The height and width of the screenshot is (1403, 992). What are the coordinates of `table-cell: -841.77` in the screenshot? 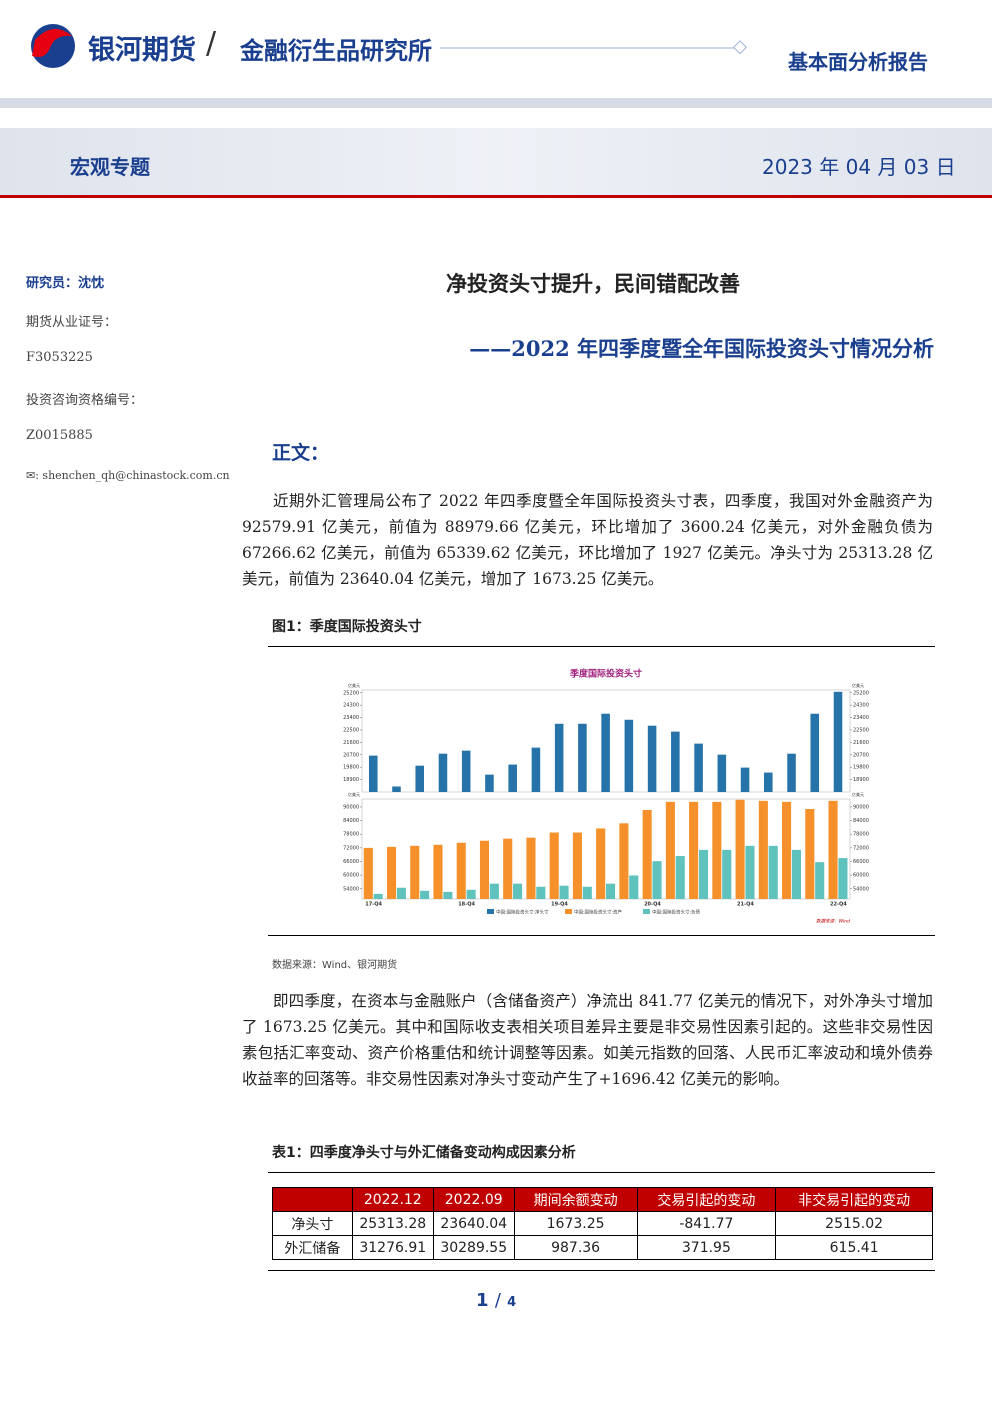 It's located at (706, 1223).